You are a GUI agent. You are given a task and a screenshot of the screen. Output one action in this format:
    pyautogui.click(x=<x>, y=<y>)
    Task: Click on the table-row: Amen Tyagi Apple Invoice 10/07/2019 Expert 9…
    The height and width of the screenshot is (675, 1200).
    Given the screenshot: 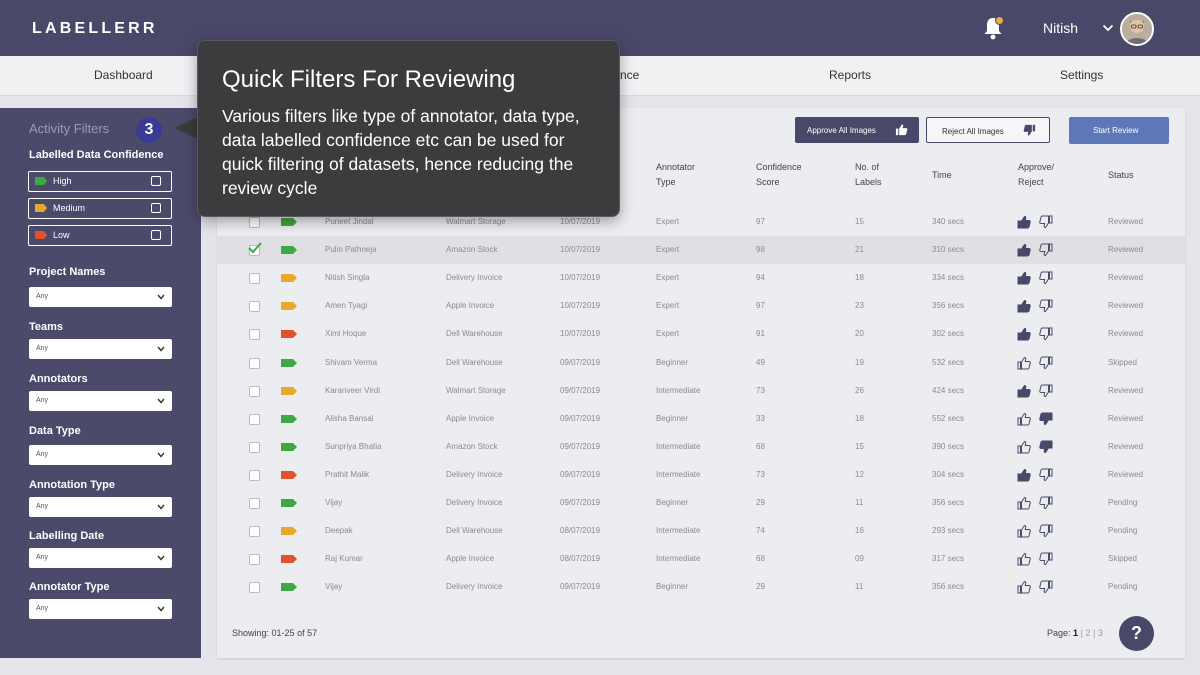 What is the action you would take?
    pyautogui.click(x=701, y=306)
    